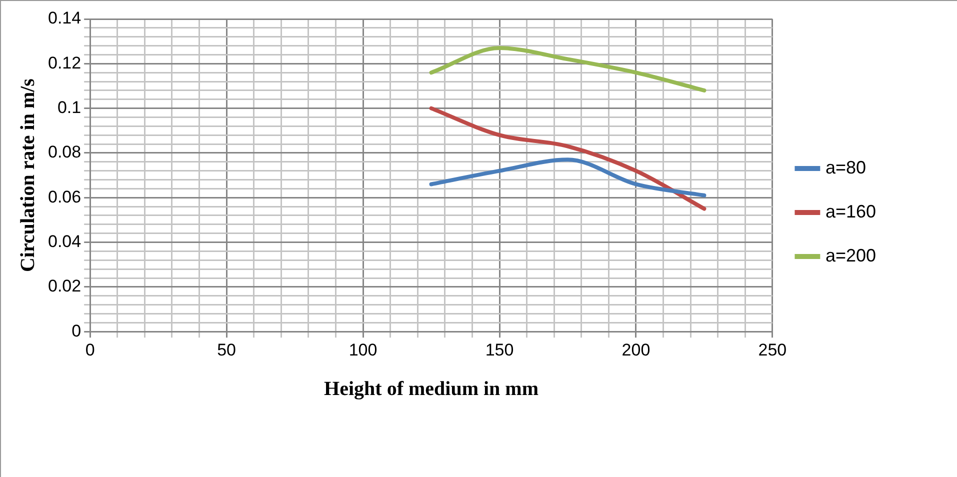  What do you see at coordinates (226, 350) in the screenshot?
I see `x-tick-label: 50` at bounding box center [226, 350].